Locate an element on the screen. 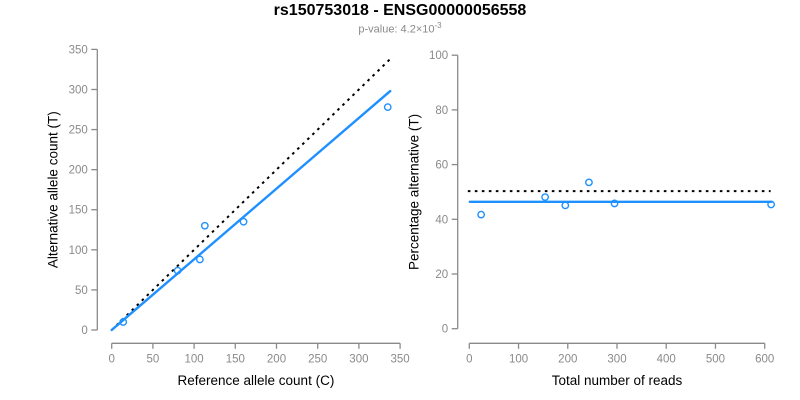 The width and height of the screenshot is (800, 400). y-tick-label: 20 is located at coordinates (441, 275).